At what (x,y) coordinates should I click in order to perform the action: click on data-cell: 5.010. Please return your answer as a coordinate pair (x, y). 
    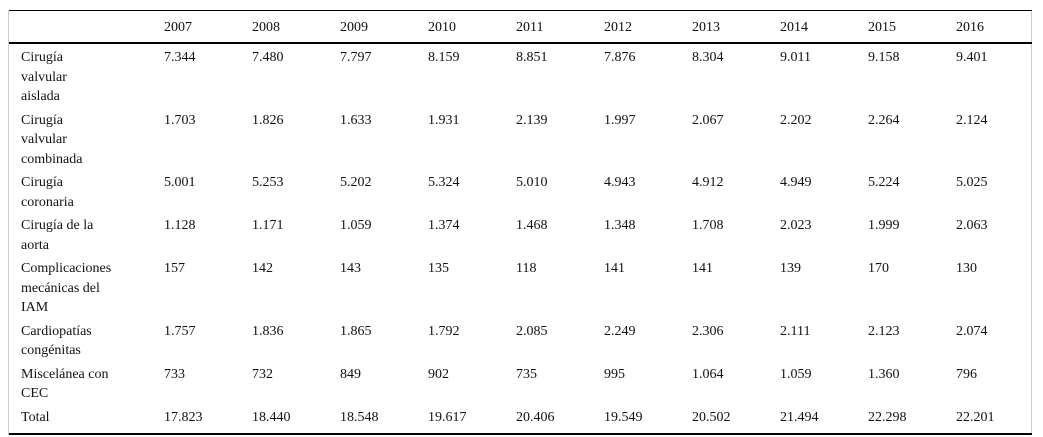
    Looking at the image, I should click on (532, 182).